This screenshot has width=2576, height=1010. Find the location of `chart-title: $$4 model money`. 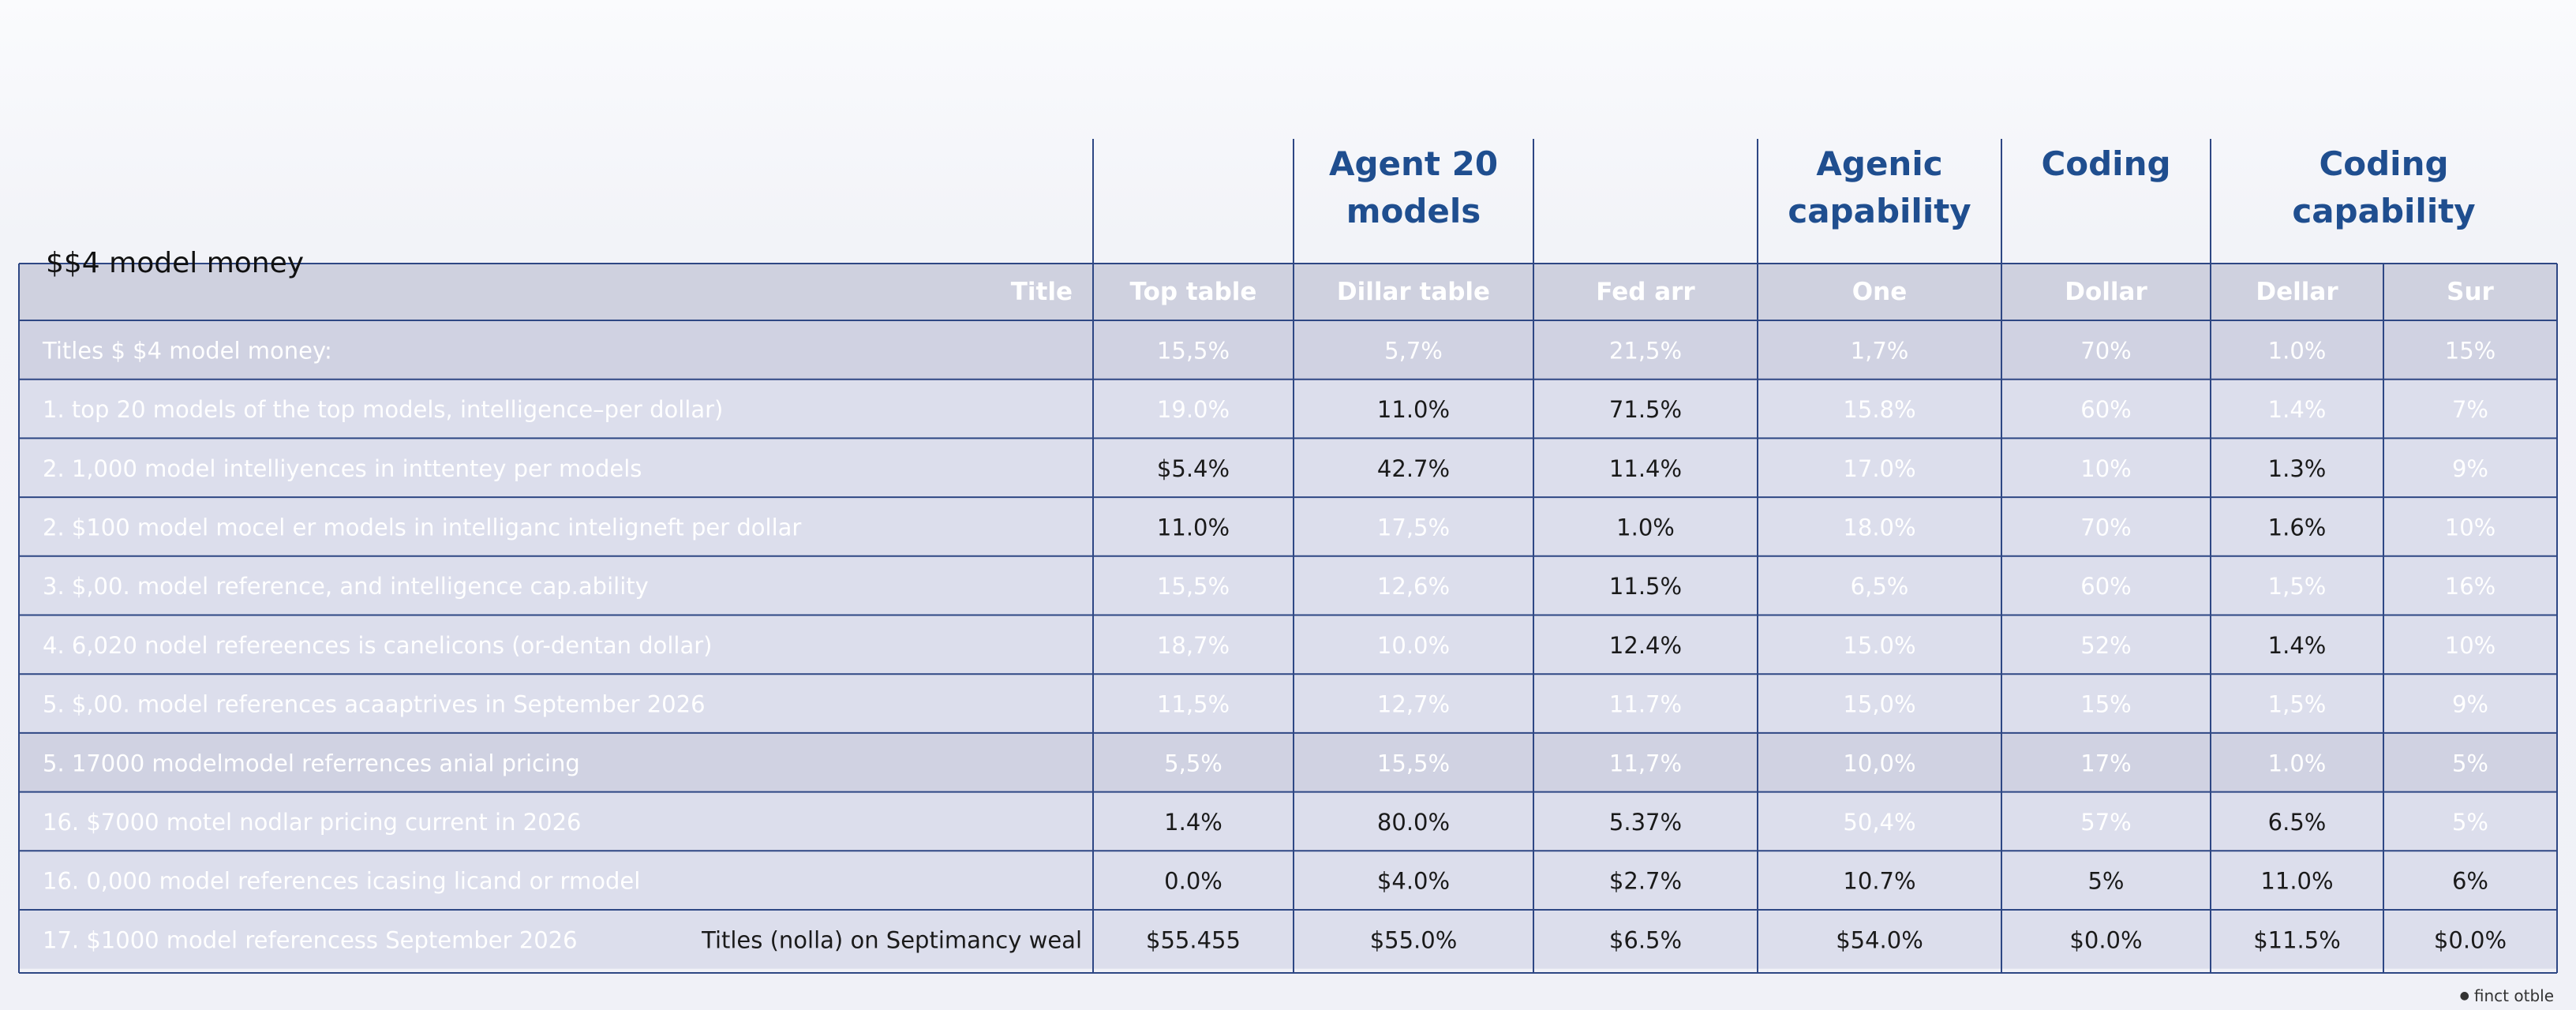

chart-title: $$4 model money is located at coordinates (175, 263).